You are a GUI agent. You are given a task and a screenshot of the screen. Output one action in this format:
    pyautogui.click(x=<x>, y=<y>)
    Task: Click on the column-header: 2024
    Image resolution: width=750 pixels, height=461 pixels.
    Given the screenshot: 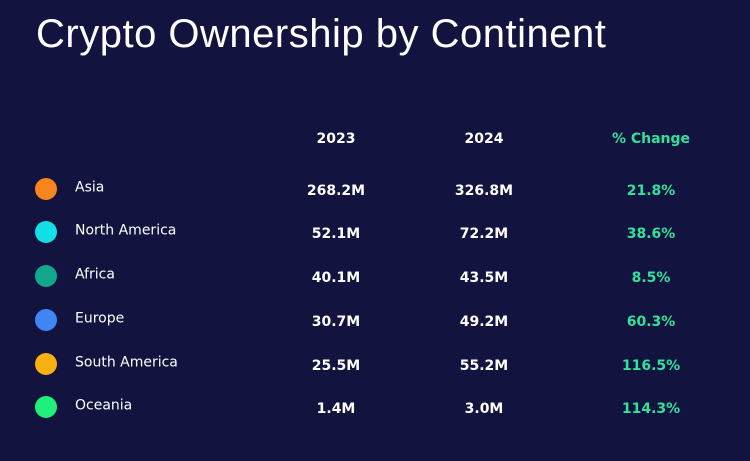 What is the action you would take?
    pyautogui.click(x=484, y=139)
    